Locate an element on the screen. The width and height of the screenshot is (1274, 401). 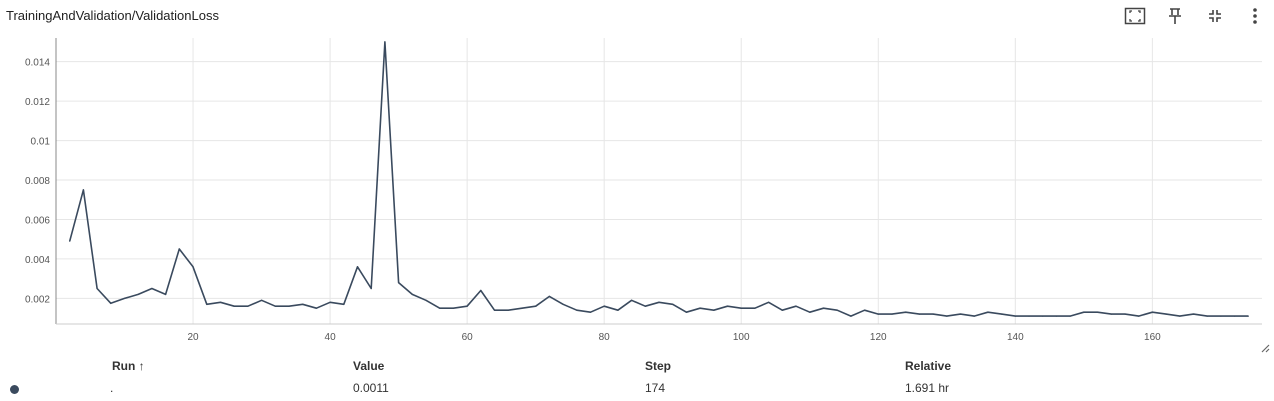
y-tick-label: 0.014 is located at coordinates (37, 63).